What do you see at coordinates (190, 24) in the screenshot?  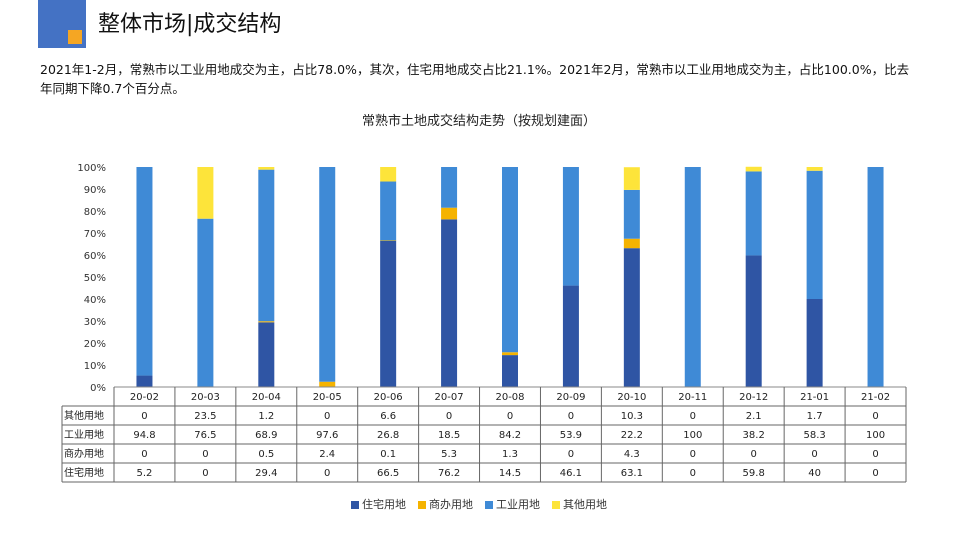 I see `page-title: 整体市场|成交结构` at bounding box center [190, 24].